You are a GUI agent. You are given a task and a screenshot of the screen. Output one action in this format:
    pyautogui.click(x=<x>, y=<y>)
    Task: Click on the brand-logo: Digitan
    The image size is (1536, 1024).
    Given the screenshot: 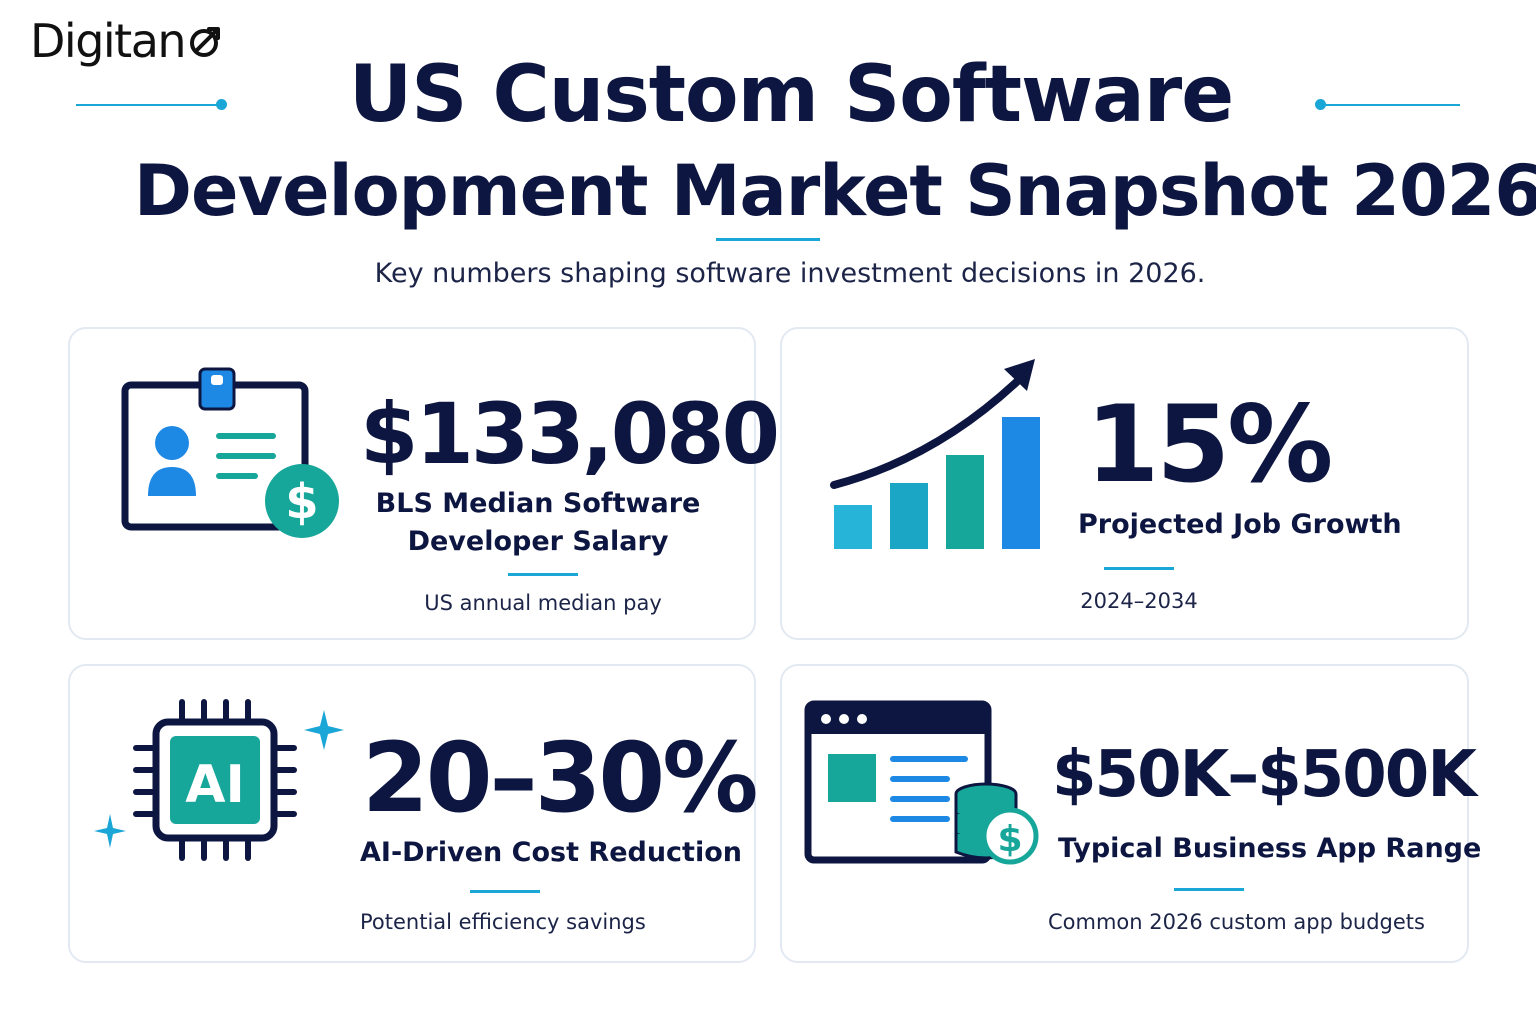 What is the action you would take?
    pyautogui.click(x=126, y=41)
    